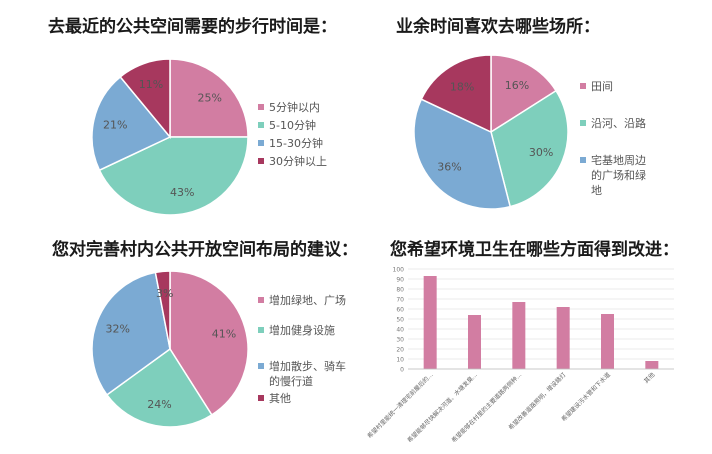 Image resolution: width=712 pixels, height=454 pixels. What do you see at coordinates (534, 250) in the screenshot?
I see `chart-title-sanitation: 您希望环境卫生在哪些方面得到改进：` at bounding box center [534, 250].